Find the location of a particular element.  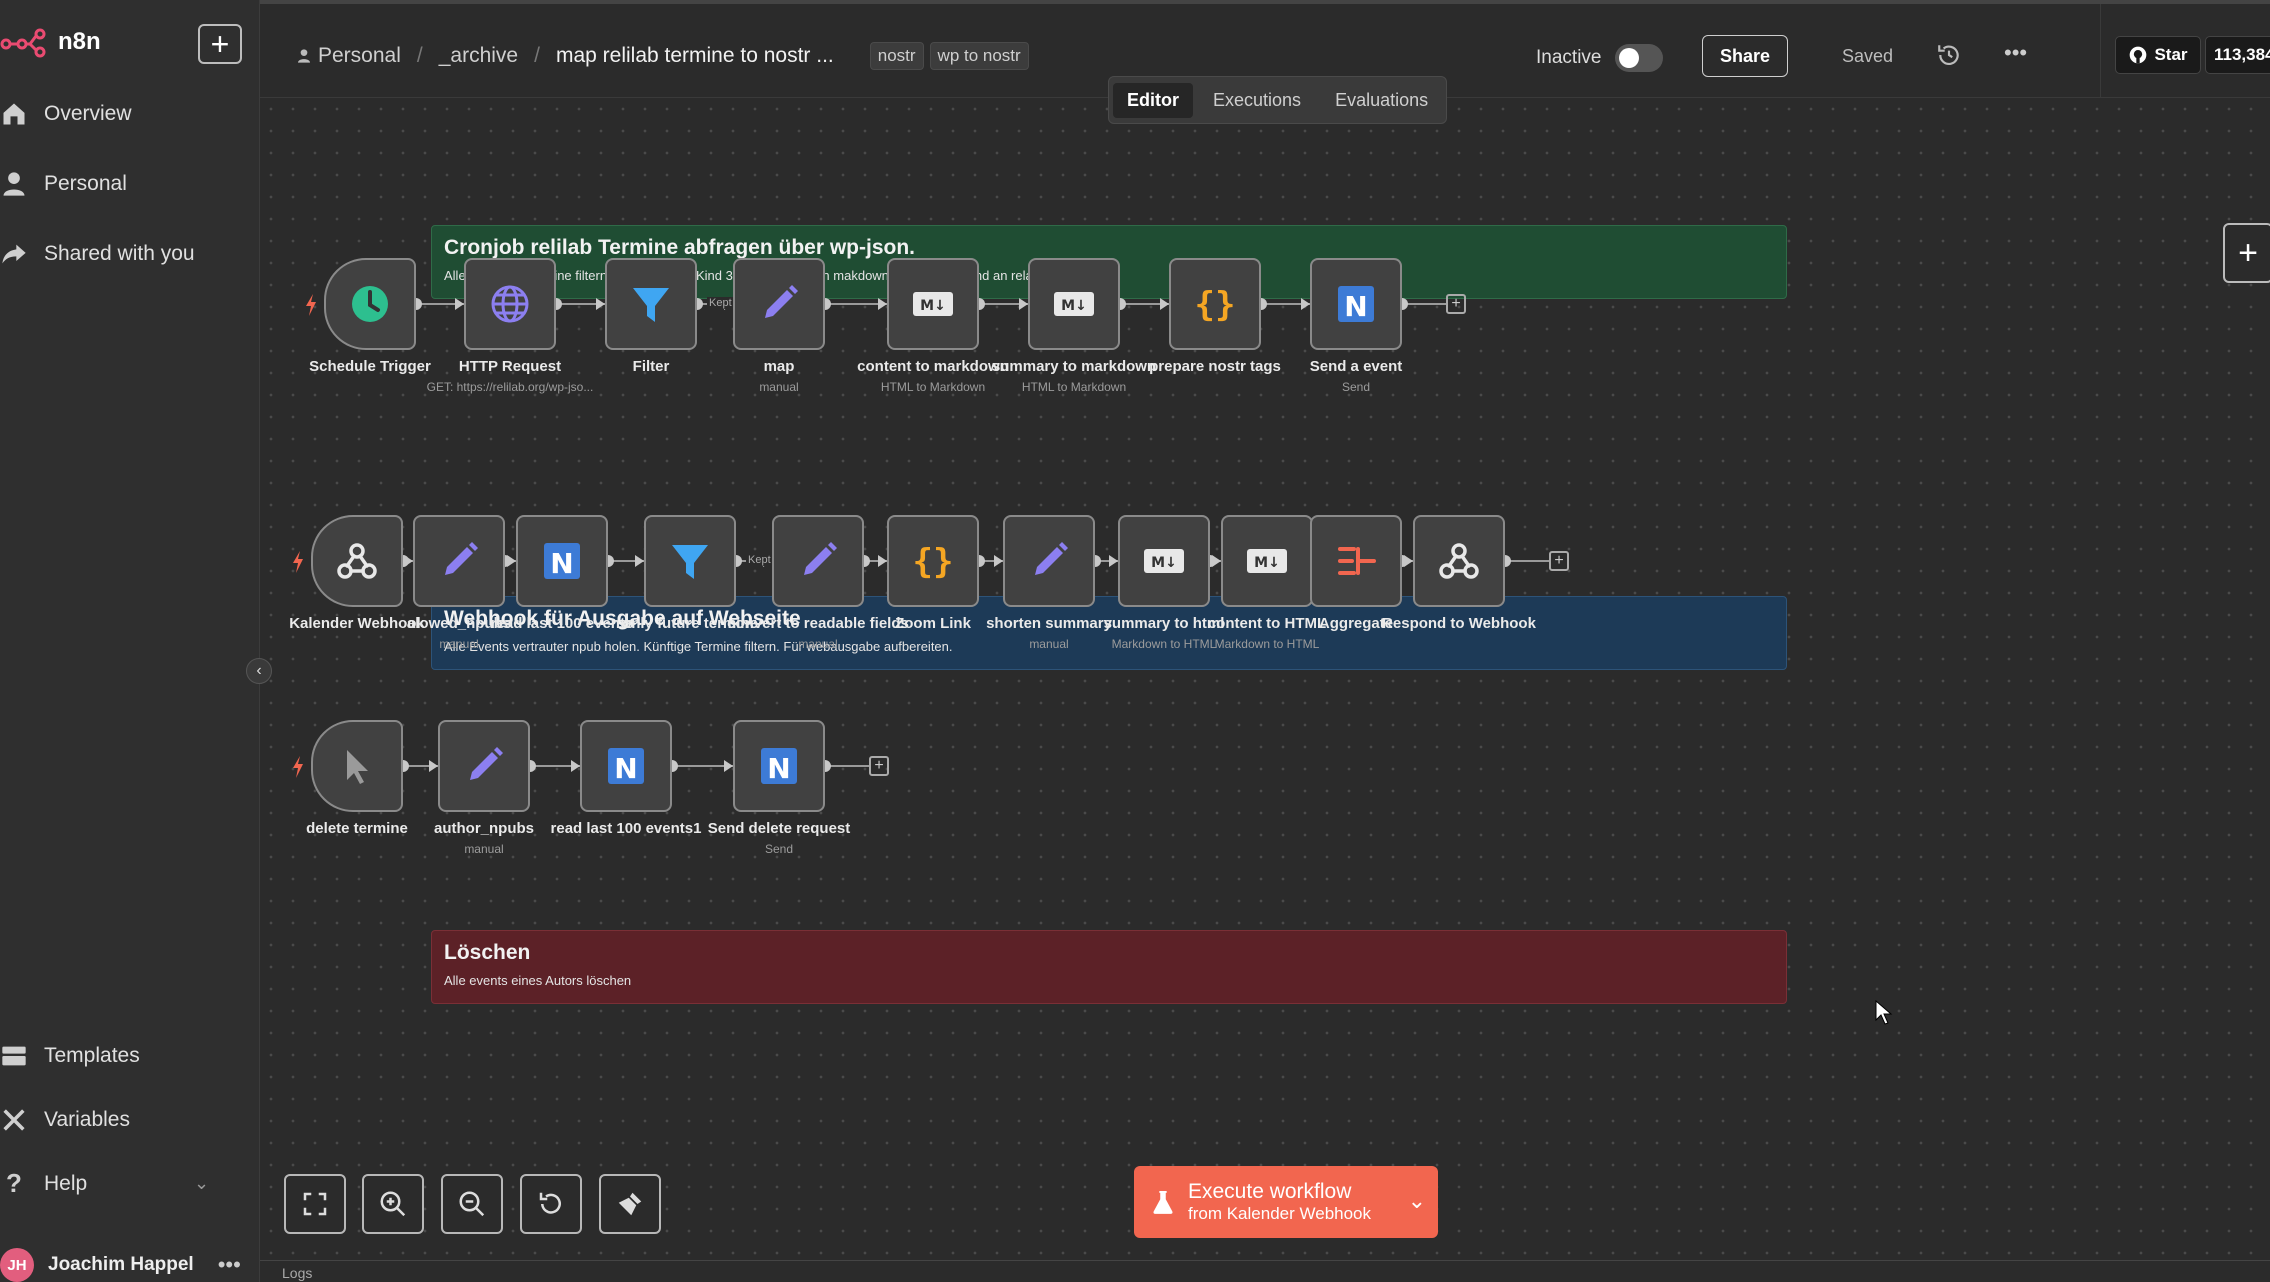

fit-view-button is located at coordinates (315, 1204).